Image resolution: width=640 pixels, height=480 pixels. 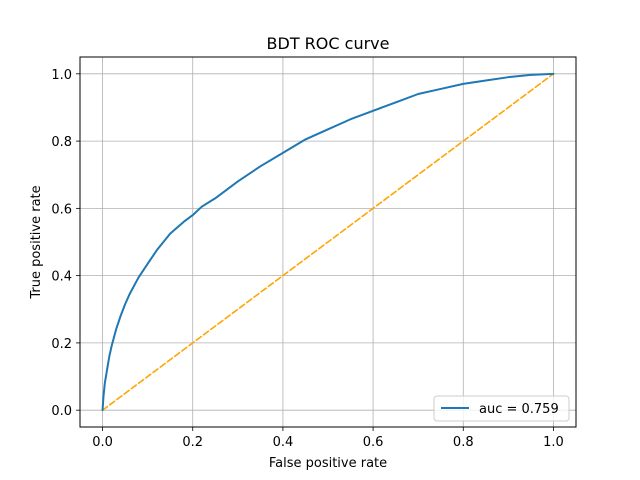 What do you see at coordinates (519, 409) in the screenshot?
I see `legend-label: auc = 0.759` at bounding box center [519, 409].